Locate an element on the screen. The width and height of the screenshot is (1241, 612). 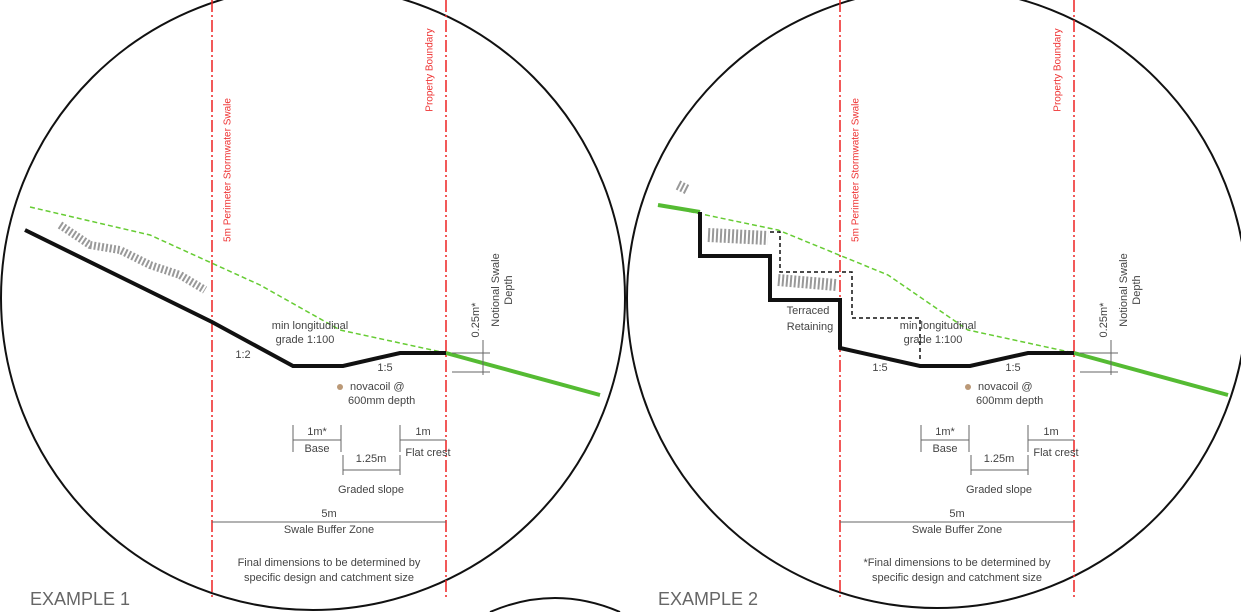
label: Final dimensions to be determined by is located at coordinates (329, 563).